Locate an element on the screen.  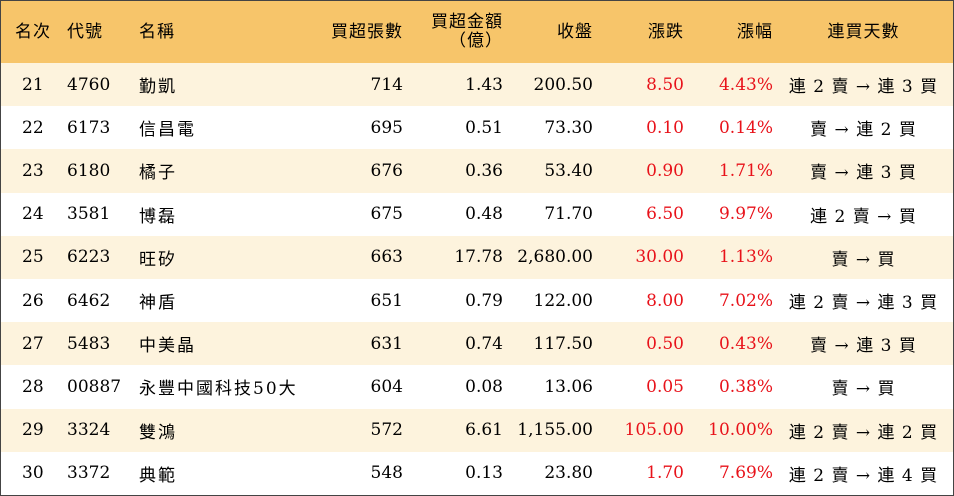
cell-name: 典範 is located at coordinates (158, 475).